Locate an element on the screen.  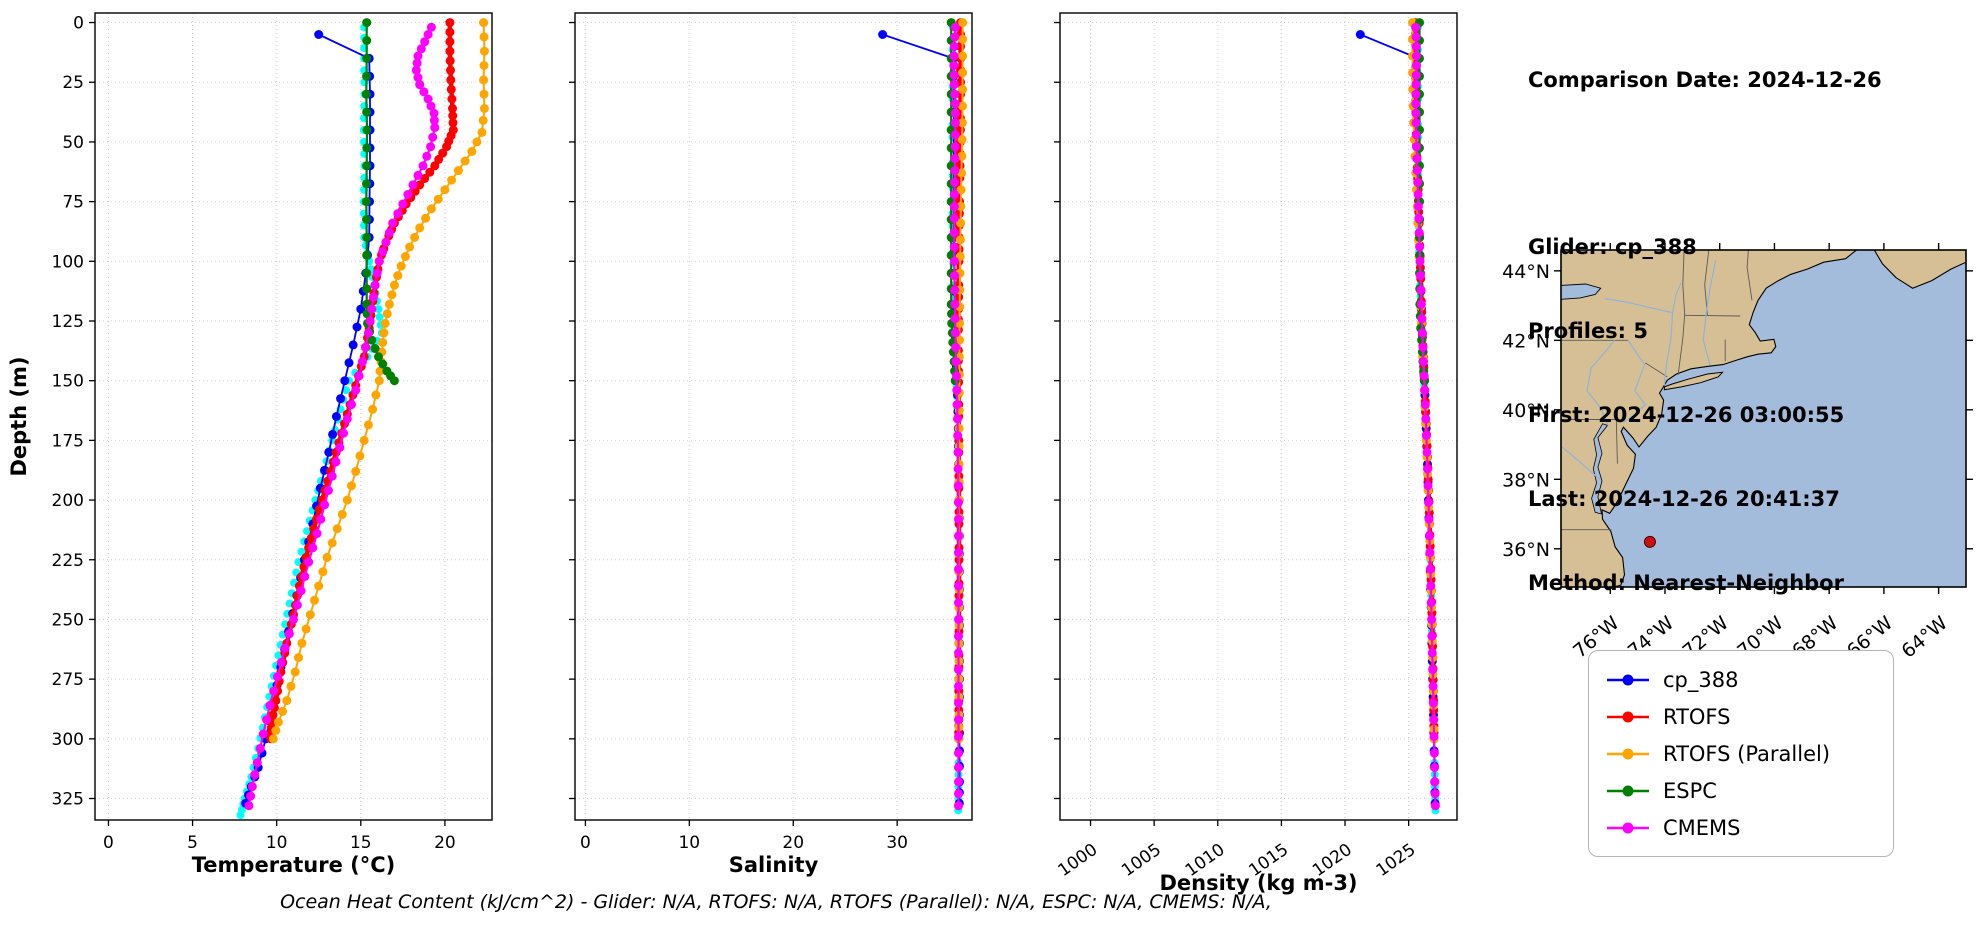
info-spacer is located at coordinates (1705, 163).